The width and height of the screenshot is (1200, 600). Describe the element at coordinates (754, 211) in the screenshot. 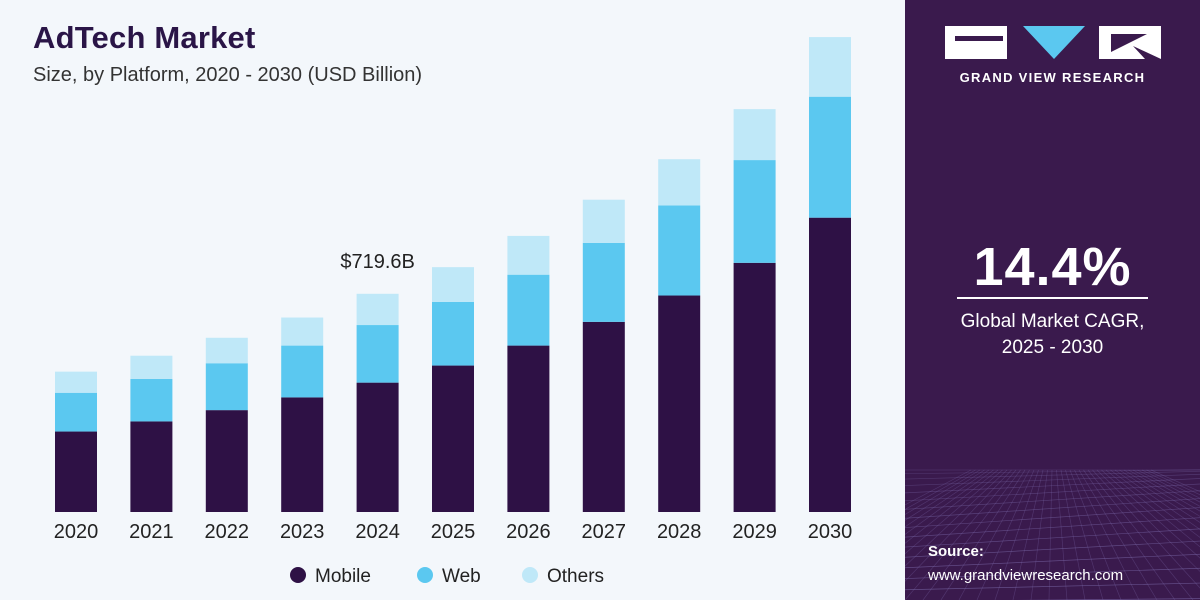

I see `bar-web-2029` at that location.